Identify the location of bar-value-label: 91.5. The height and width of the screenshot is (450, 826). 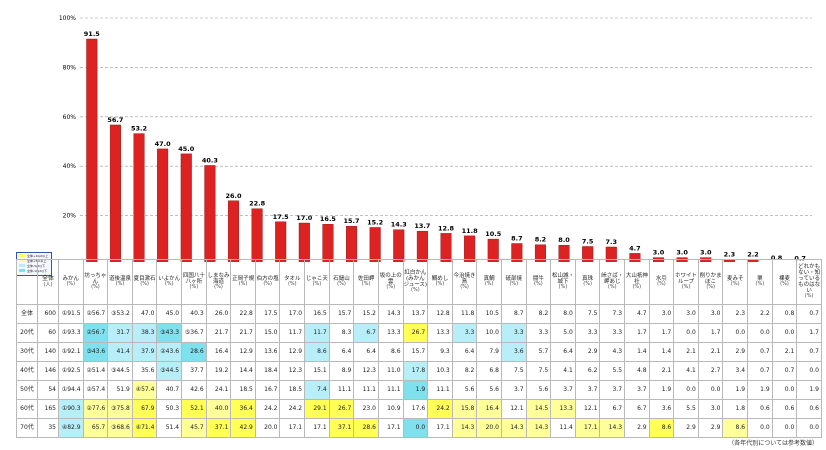
(92, 34).